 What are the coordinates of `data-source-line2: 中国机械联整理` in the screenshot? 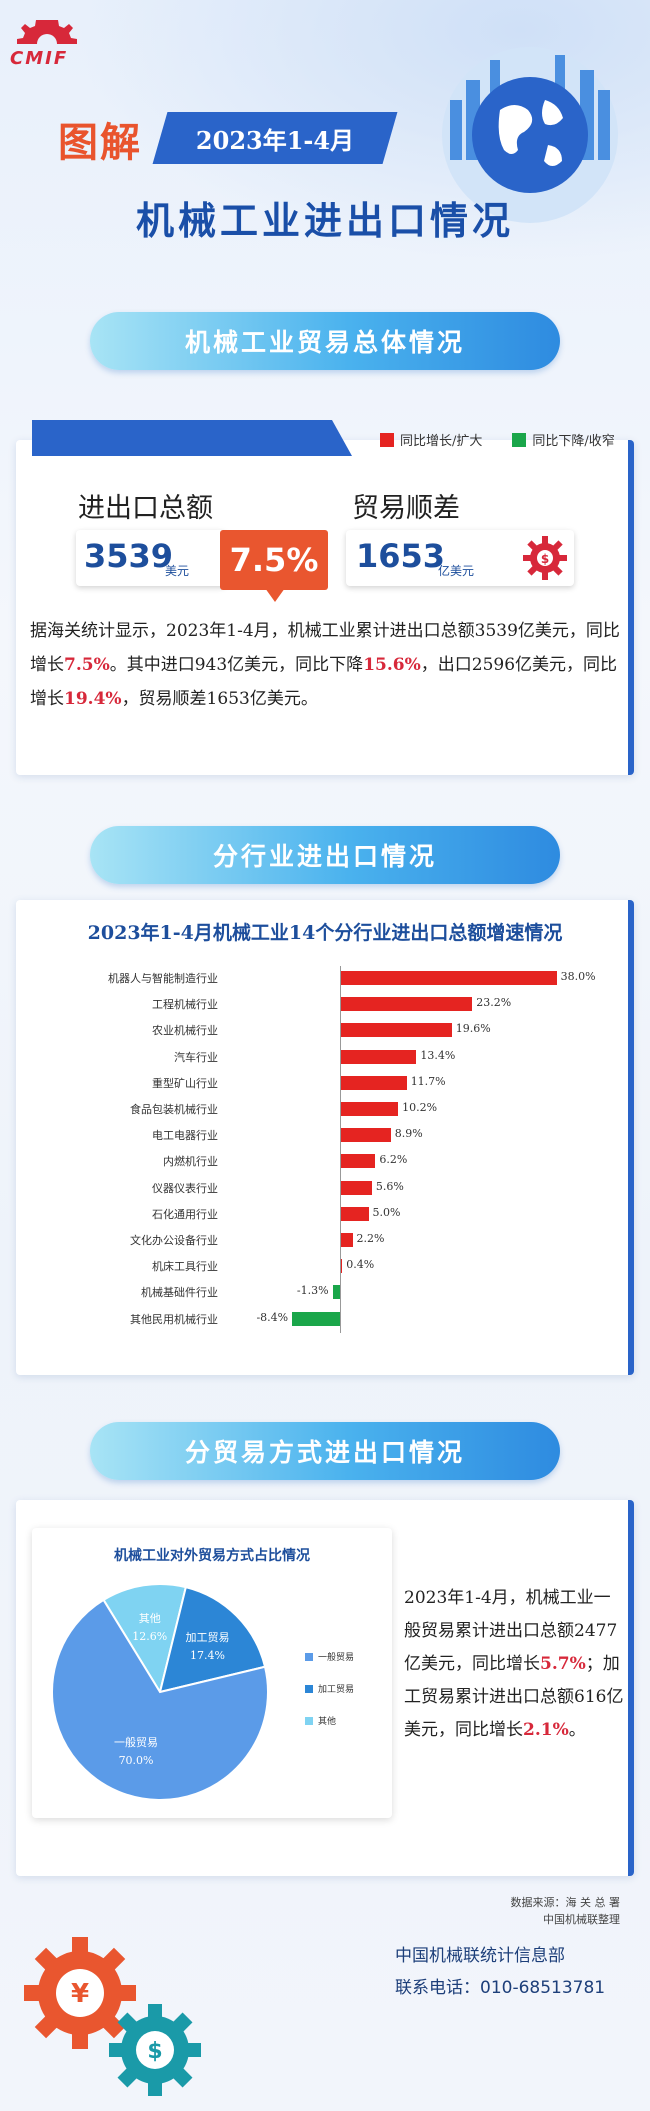 It's located at (581, 1919).